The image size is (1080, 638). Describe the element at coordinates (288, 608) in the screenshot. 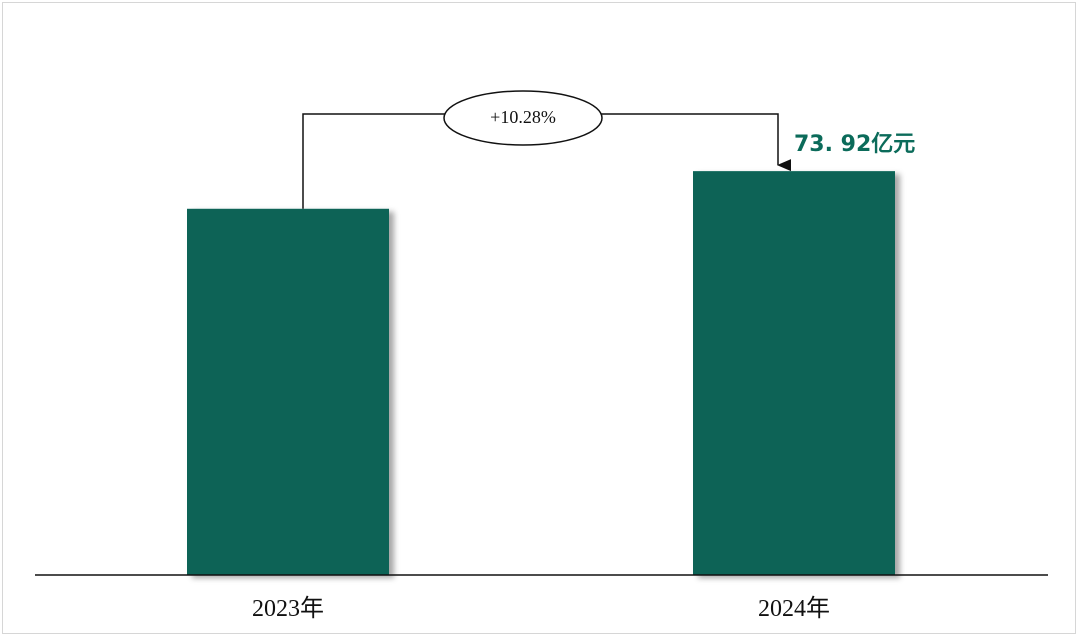

I see `x-tick-label-2023: 2023年` at that location.